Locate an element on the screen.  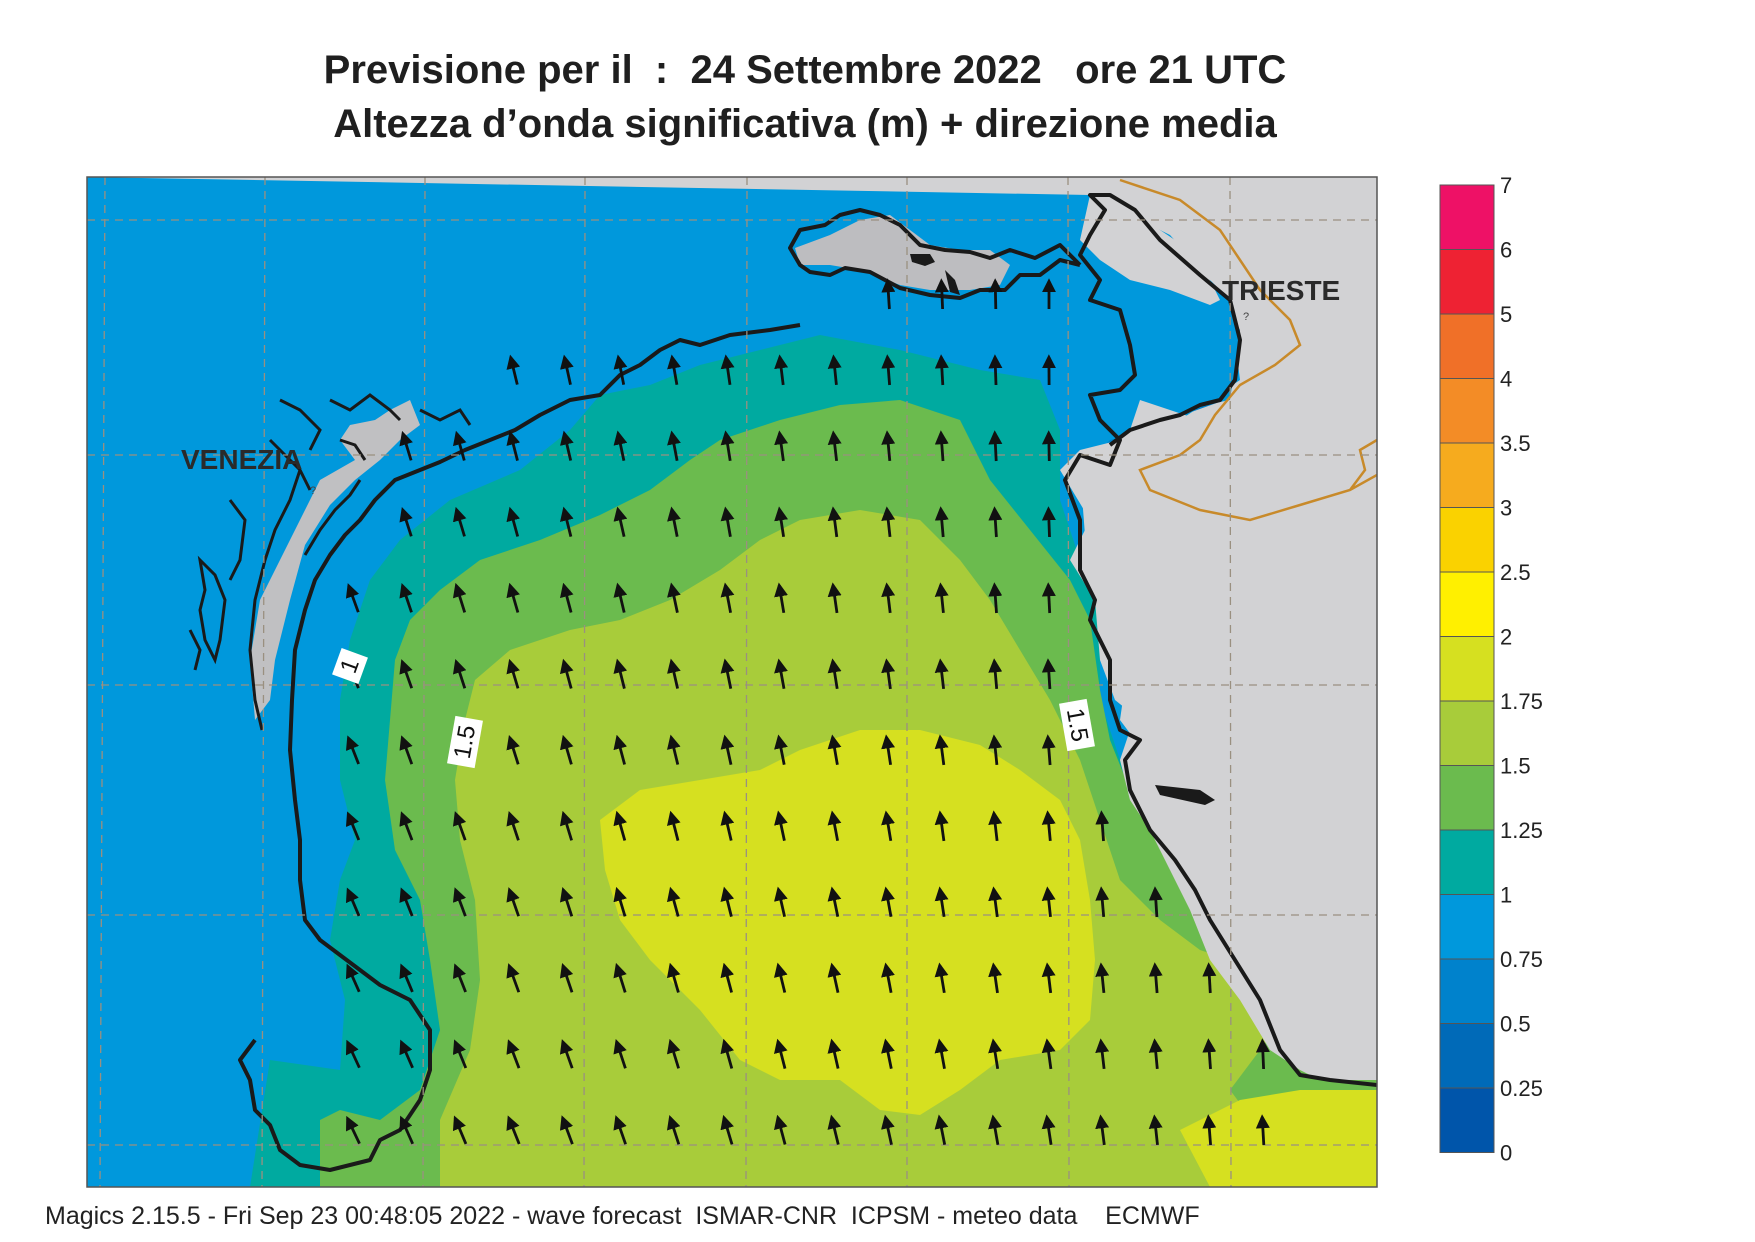
legend-level-label: 7 is located at coordinates (1506, 185).